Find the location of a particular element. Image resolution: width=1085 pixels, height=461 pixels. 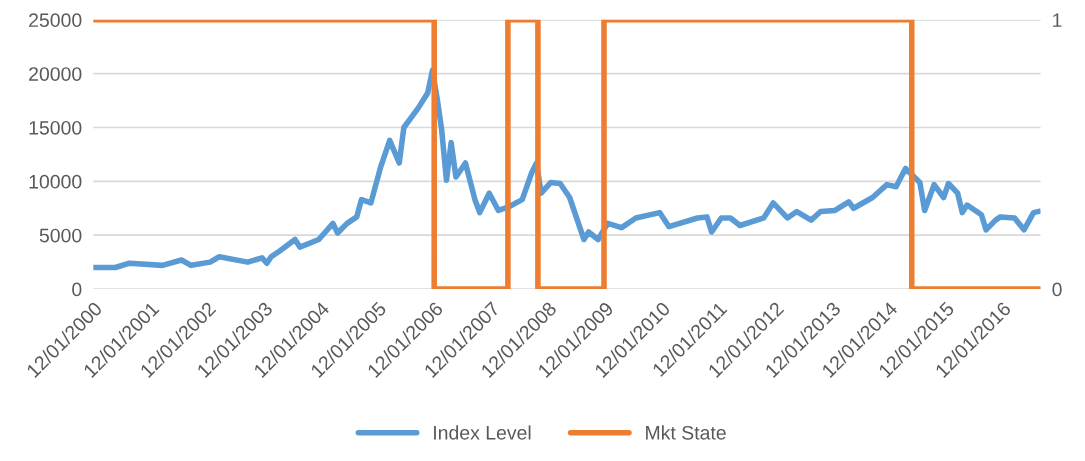

y-tick-label: 20000 is located at coordinates (55, 74).